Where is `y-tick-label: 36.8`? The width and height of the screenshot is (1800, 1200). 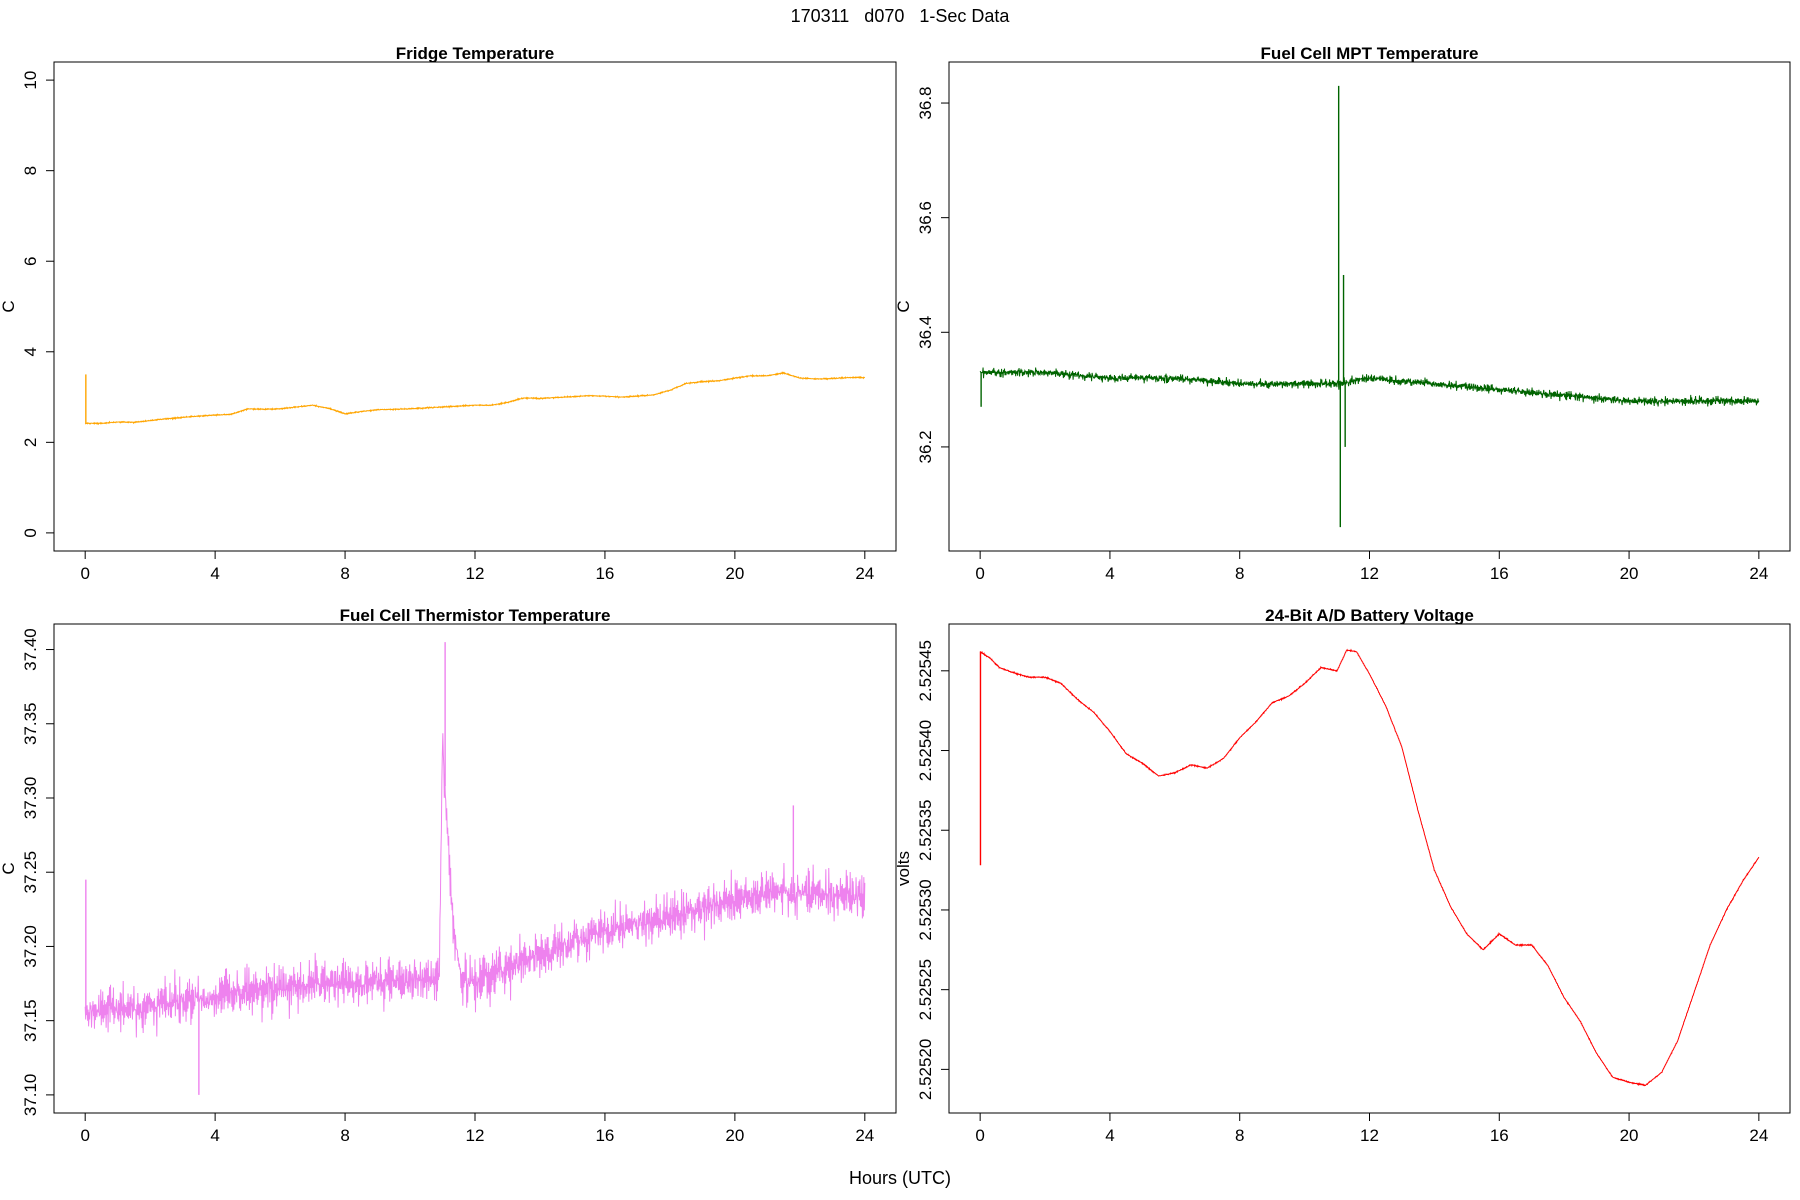
y-tick-label: 36.8 is located at coordinates (925, 102).